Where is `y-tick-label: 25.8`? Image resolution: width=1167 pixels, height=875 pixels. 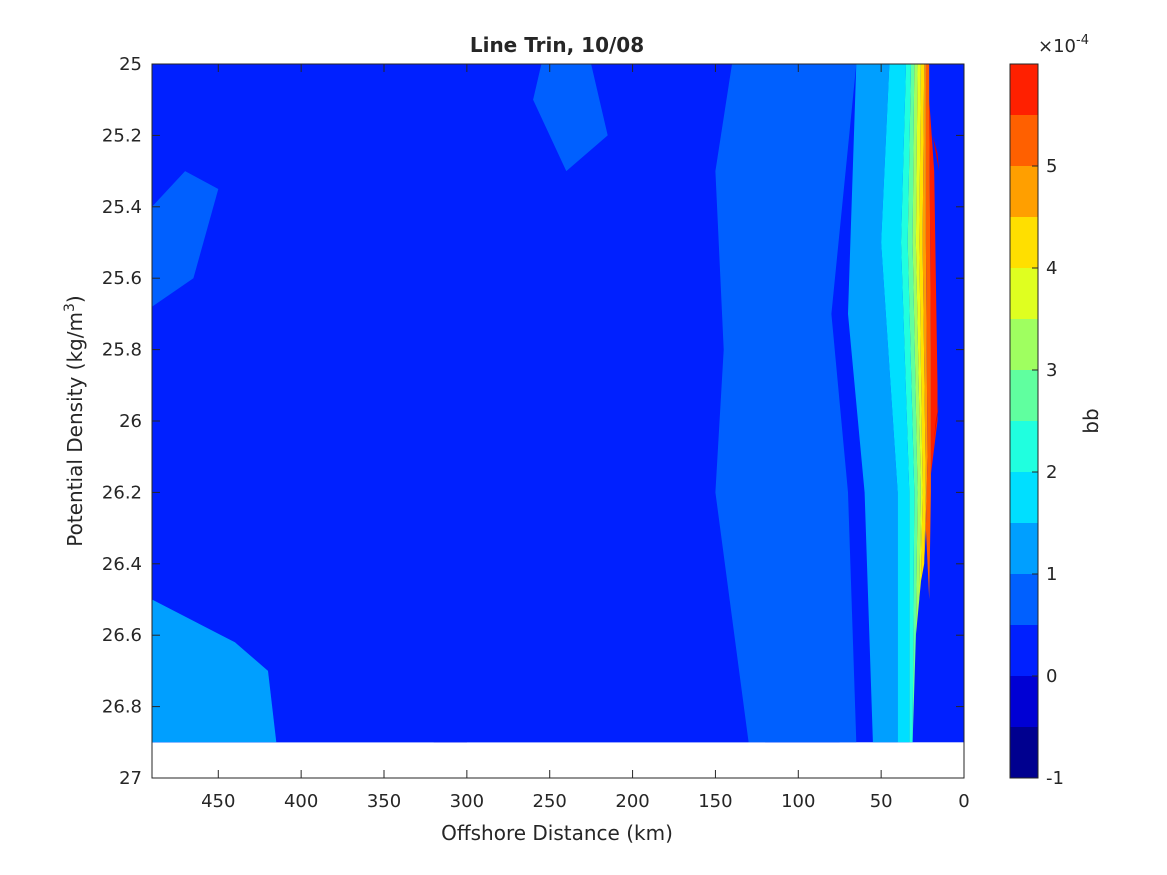
y-tick-label: 25.8 is located at coordinates (122, 350).